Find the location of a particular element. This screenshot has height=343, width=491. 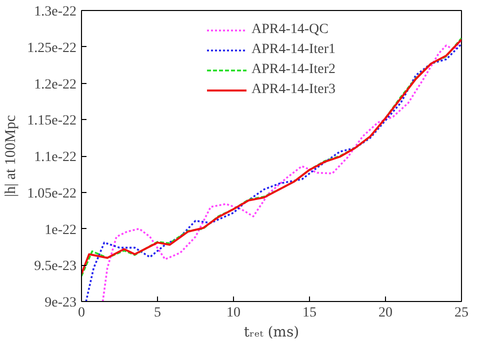

y-tick-label: 1.1e-22 is located at coordinates (55, 157).